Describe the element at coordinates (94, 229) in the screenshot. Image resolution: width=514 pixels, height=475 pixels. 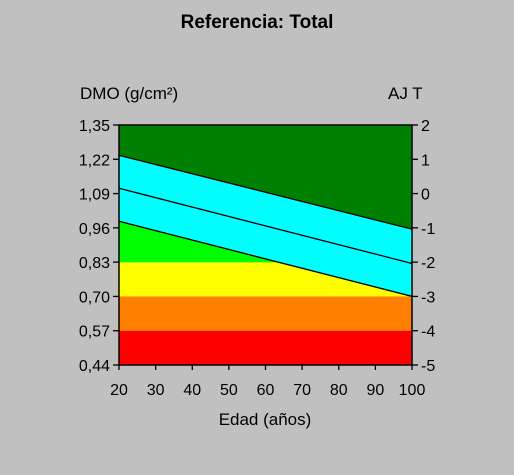
I see `y-tick-label: 0,96` at that location.